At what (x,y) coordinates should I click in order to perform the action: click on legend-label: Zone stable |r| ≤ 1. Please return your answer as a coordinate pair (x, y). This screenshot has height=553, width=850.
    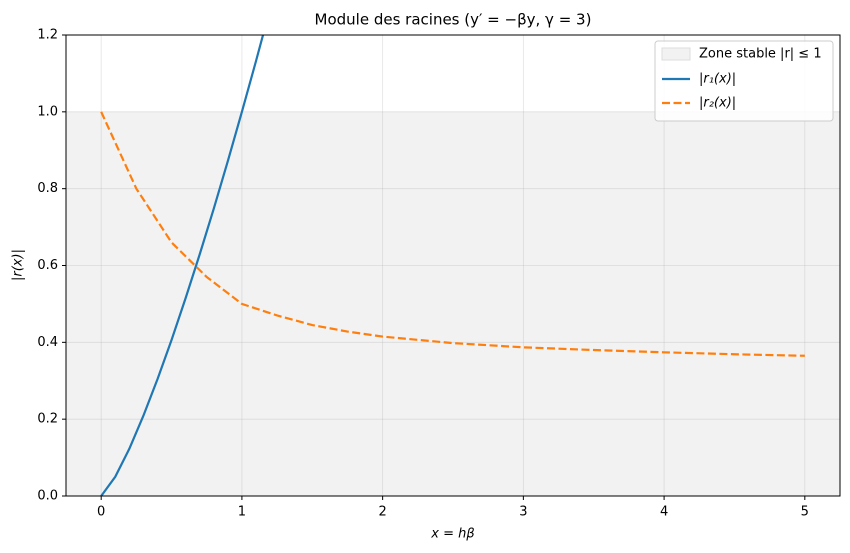
    Looking at the image, I should click on (760, 54).